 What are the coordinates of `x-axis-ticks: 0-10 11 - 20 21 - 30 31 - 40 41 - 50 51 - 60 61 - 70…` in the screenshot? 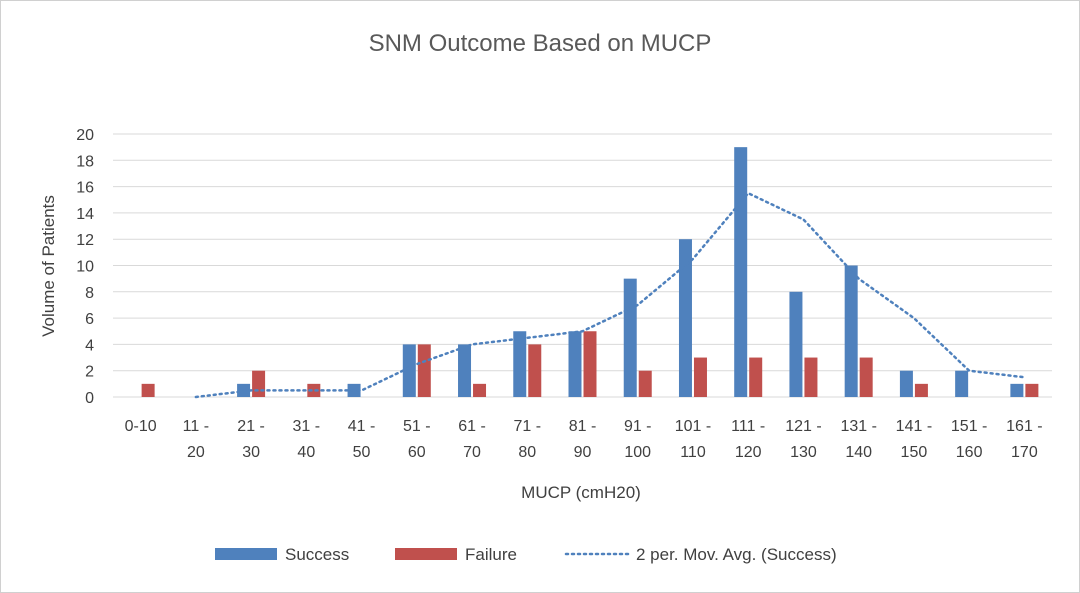 It's located at (584, 439).